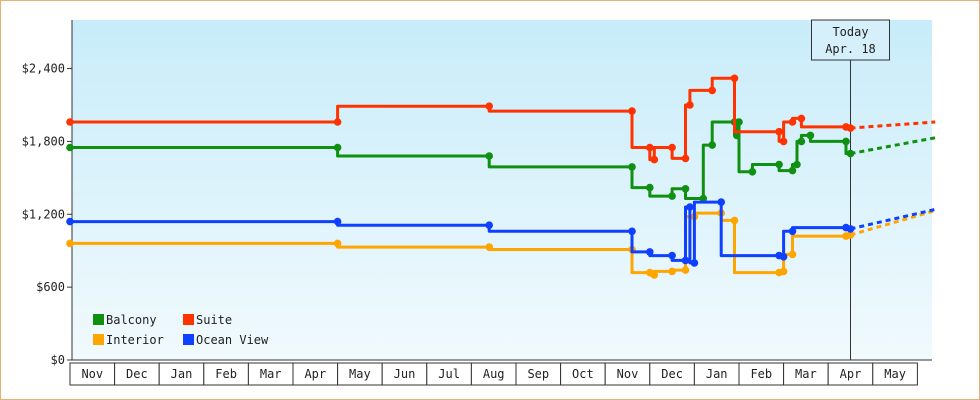 The height and width of the screenshot is (400, 980). Describe the element at coordinates (43, 69) in the screenshot. I see `y-tick-label: $2,400` at that location.